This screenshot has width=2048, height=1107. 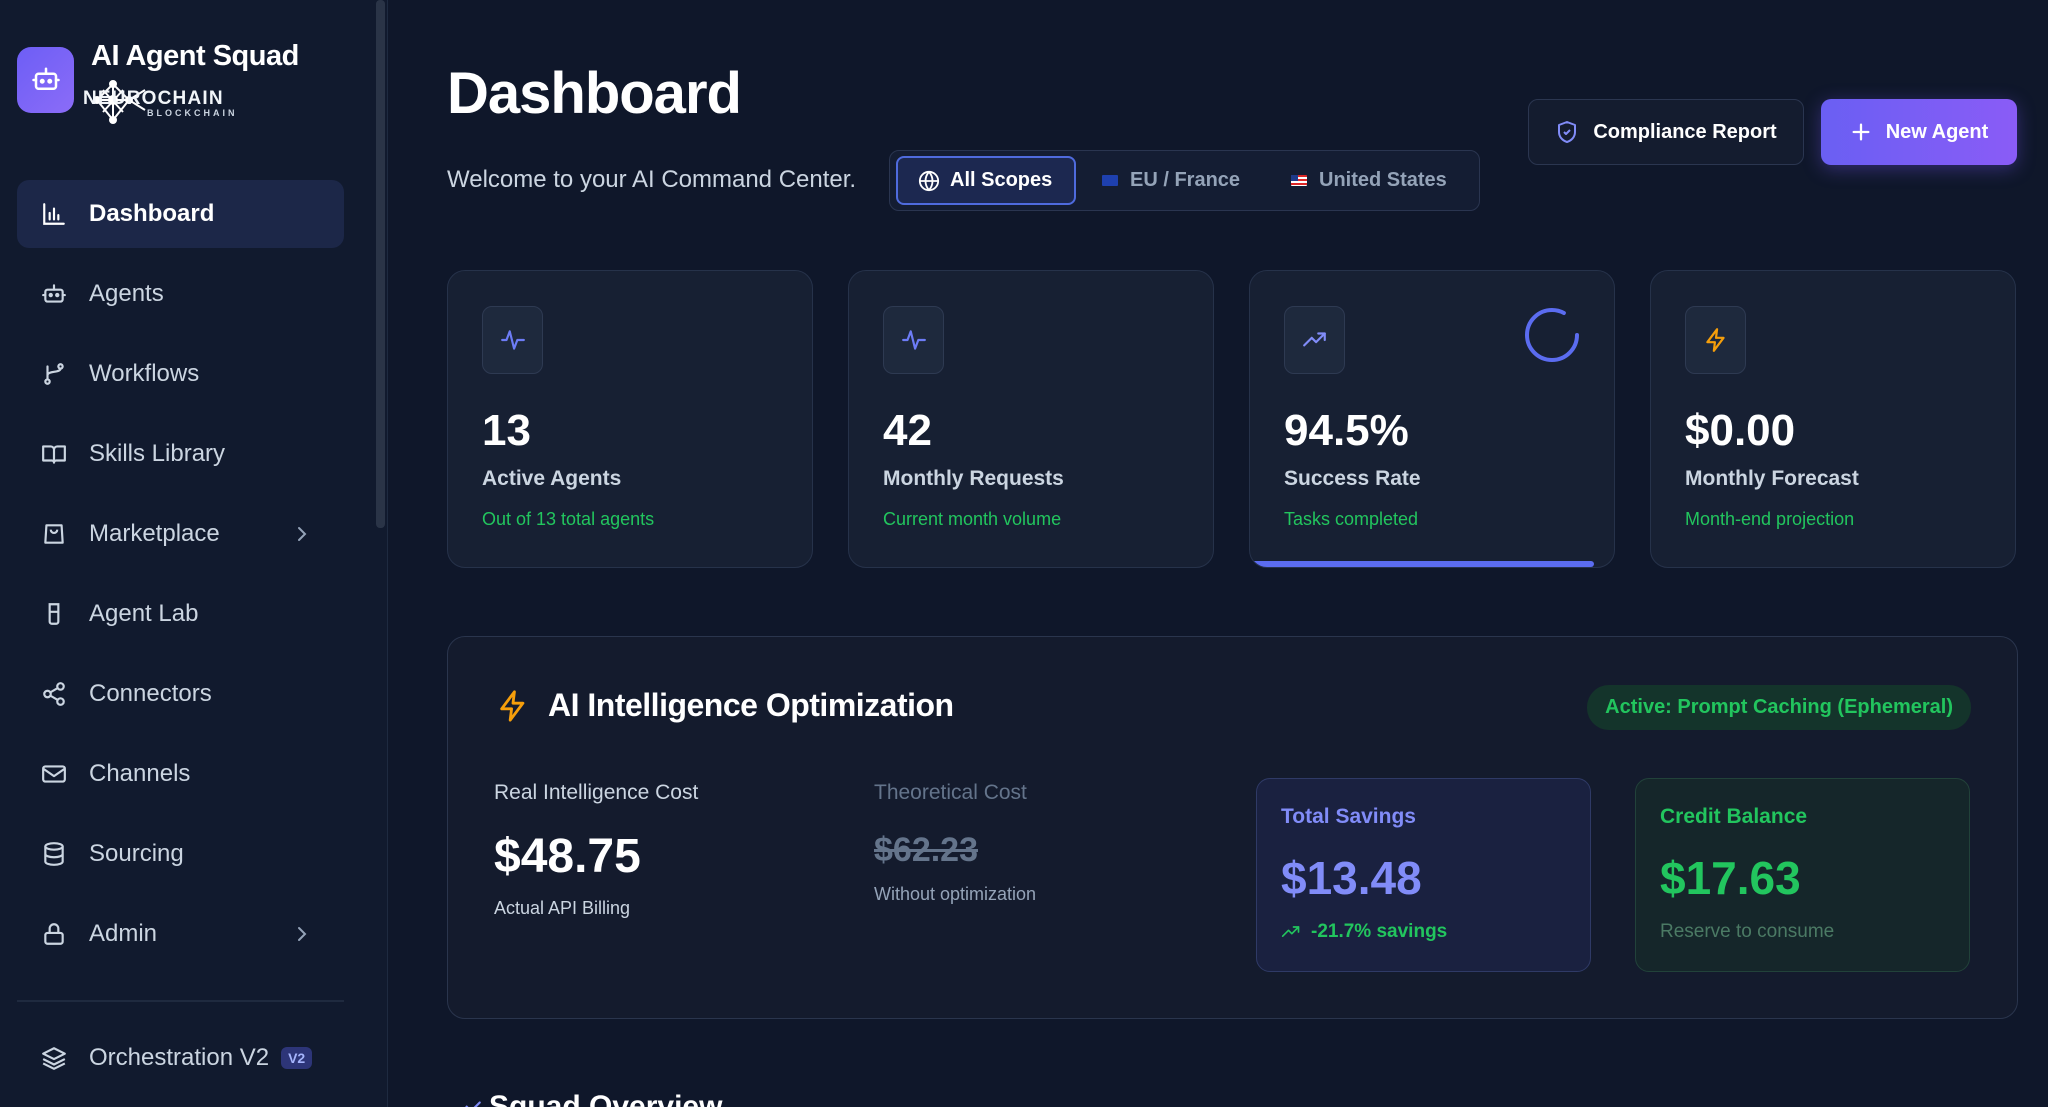 I want to click on sidebar-item-sourcing: Sourcing, so click(x=180, y=854).